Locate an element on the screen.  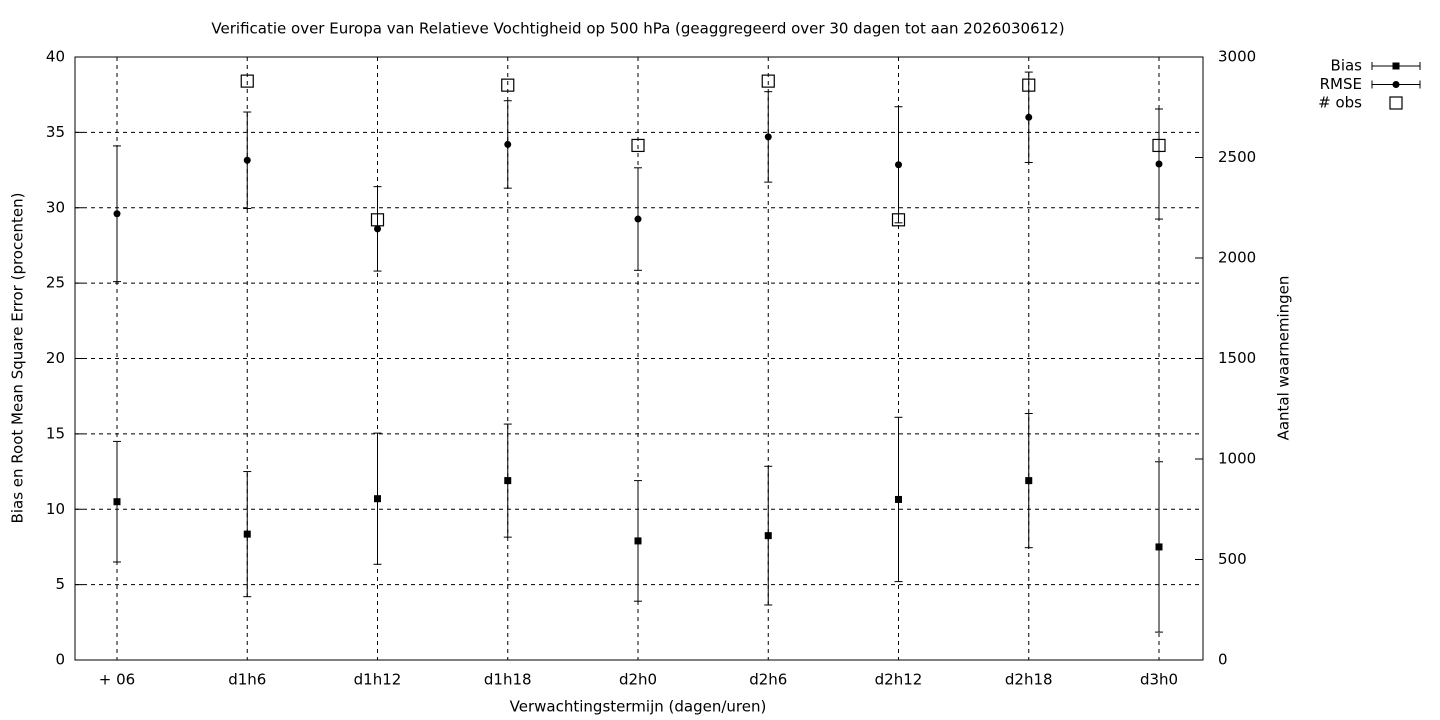
y-tick-label: 10 is located at coordinates (55, 509).